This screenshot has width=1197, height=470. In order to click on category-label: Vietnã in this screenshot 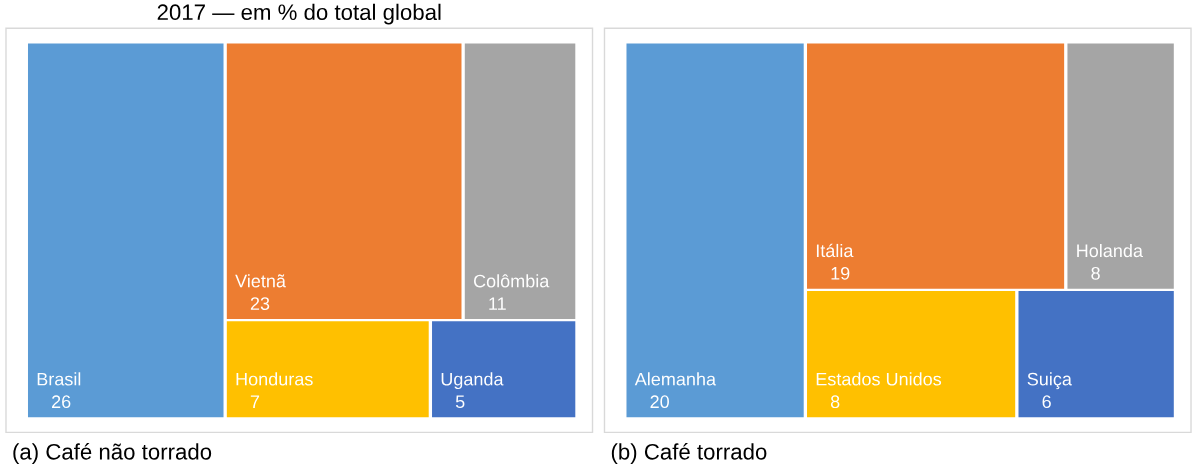, I will do `click(260, 281)`.